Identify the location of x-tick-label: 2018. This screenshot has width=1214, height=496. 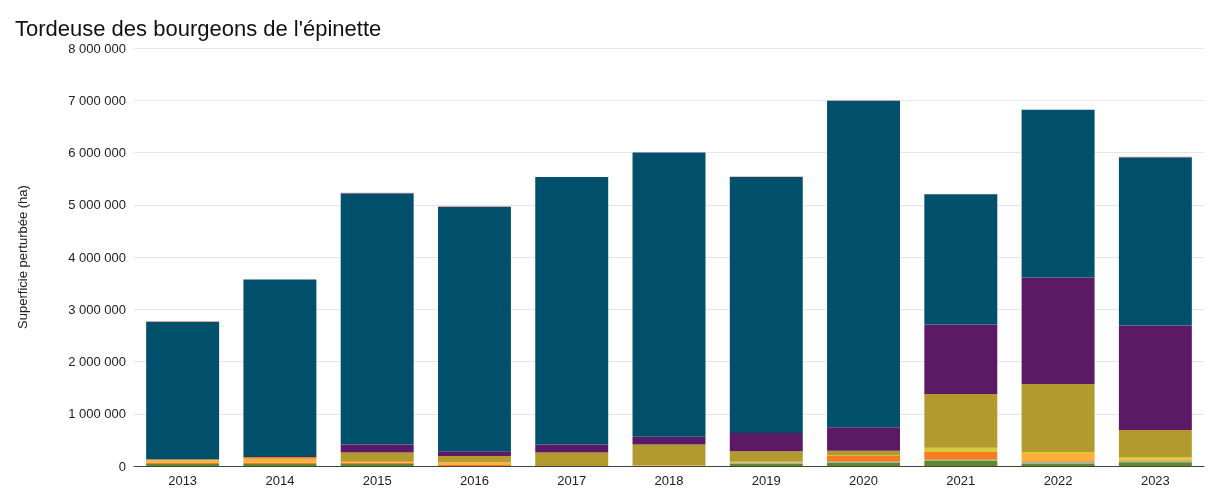
(669, 480).